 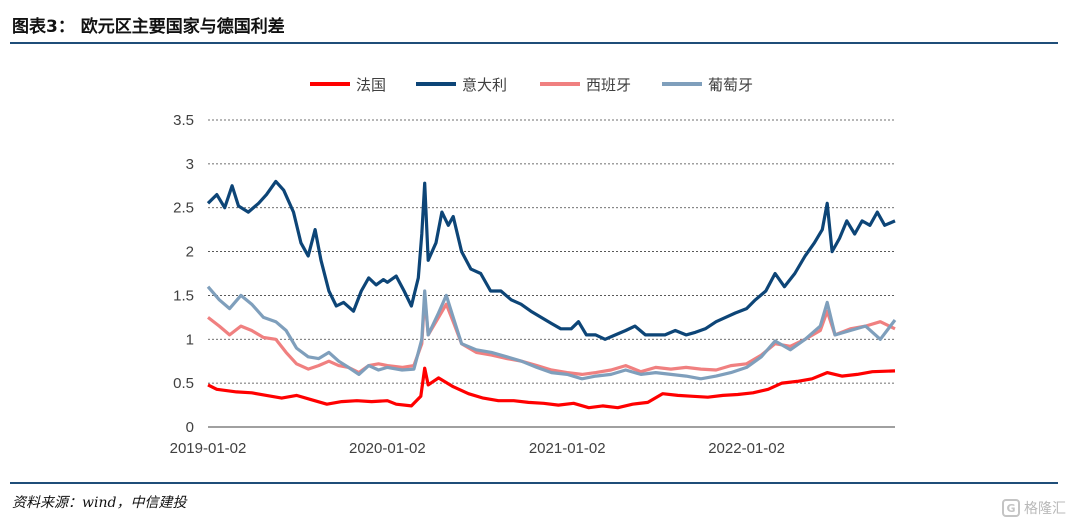 I want to click on y-tick-label: 0.5, so click(x=183, y=383).